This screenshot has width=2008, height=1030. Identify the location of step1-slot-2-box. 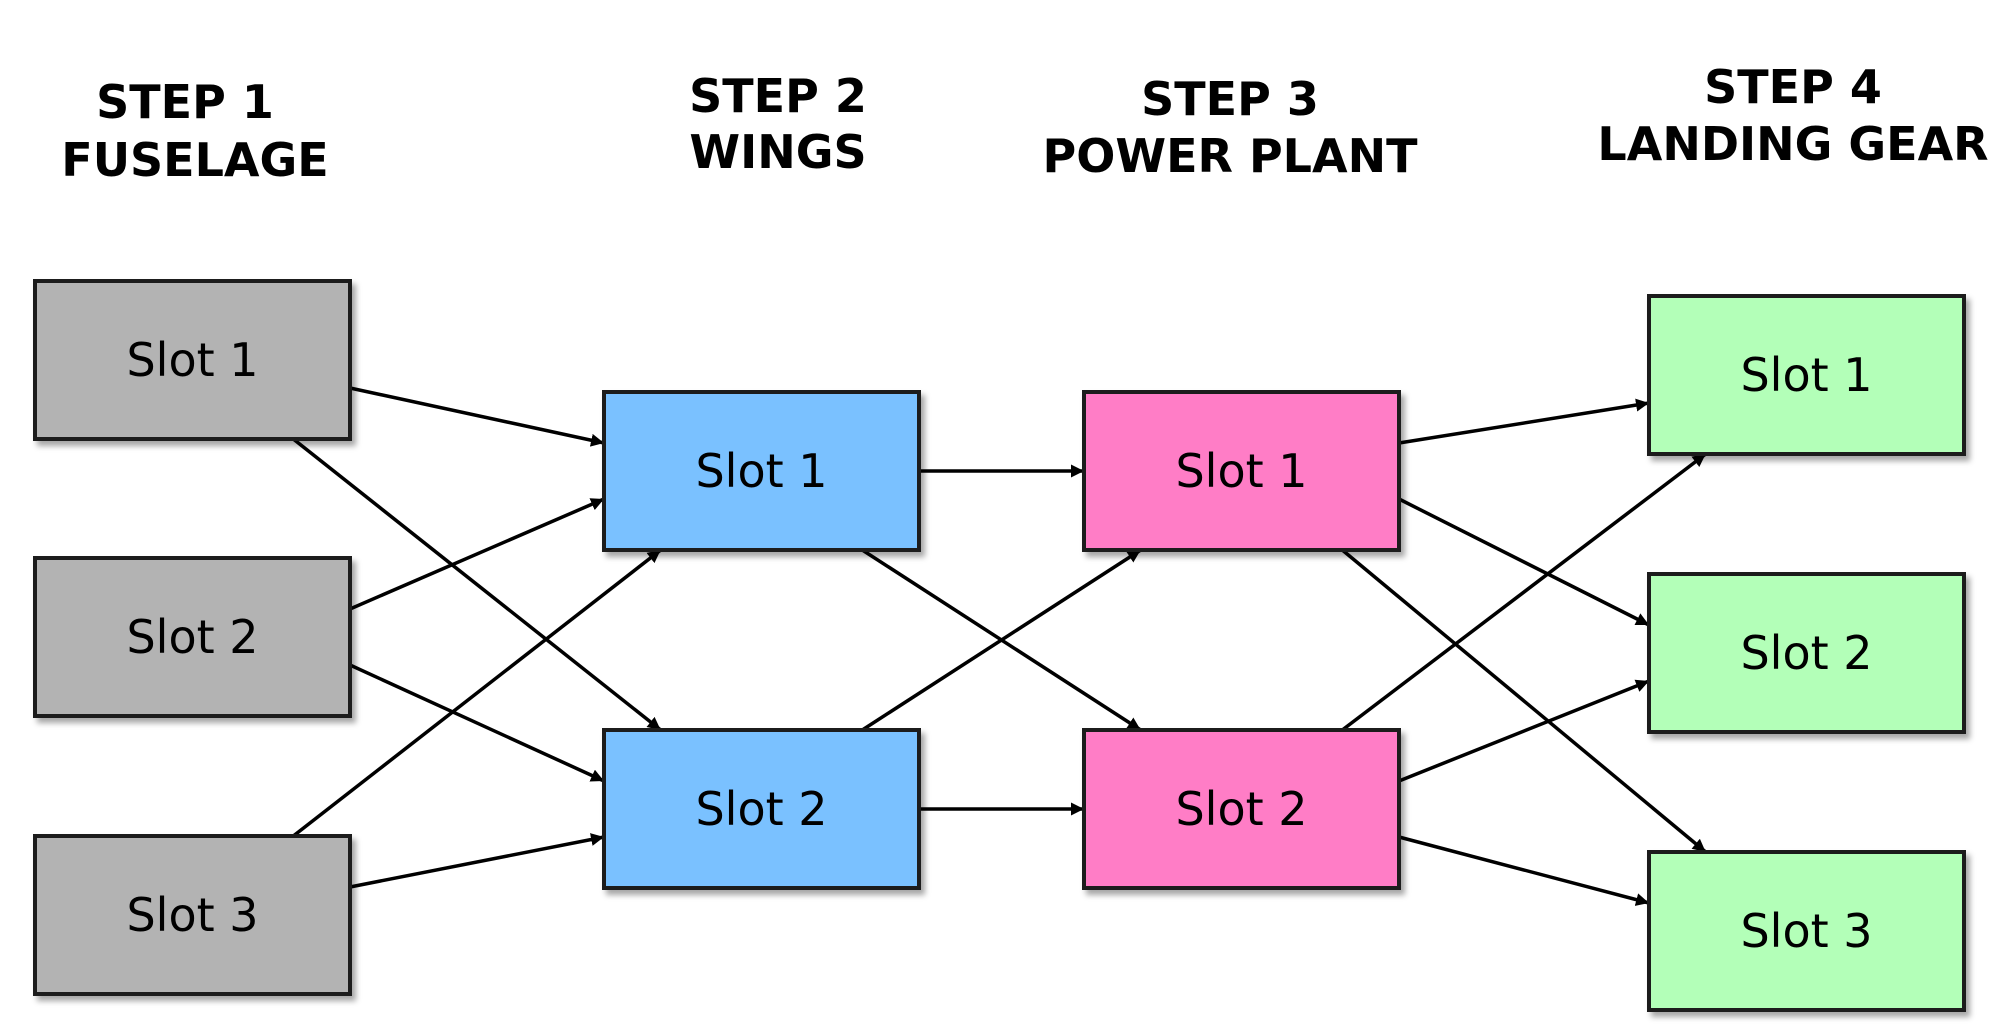
(192, 637).